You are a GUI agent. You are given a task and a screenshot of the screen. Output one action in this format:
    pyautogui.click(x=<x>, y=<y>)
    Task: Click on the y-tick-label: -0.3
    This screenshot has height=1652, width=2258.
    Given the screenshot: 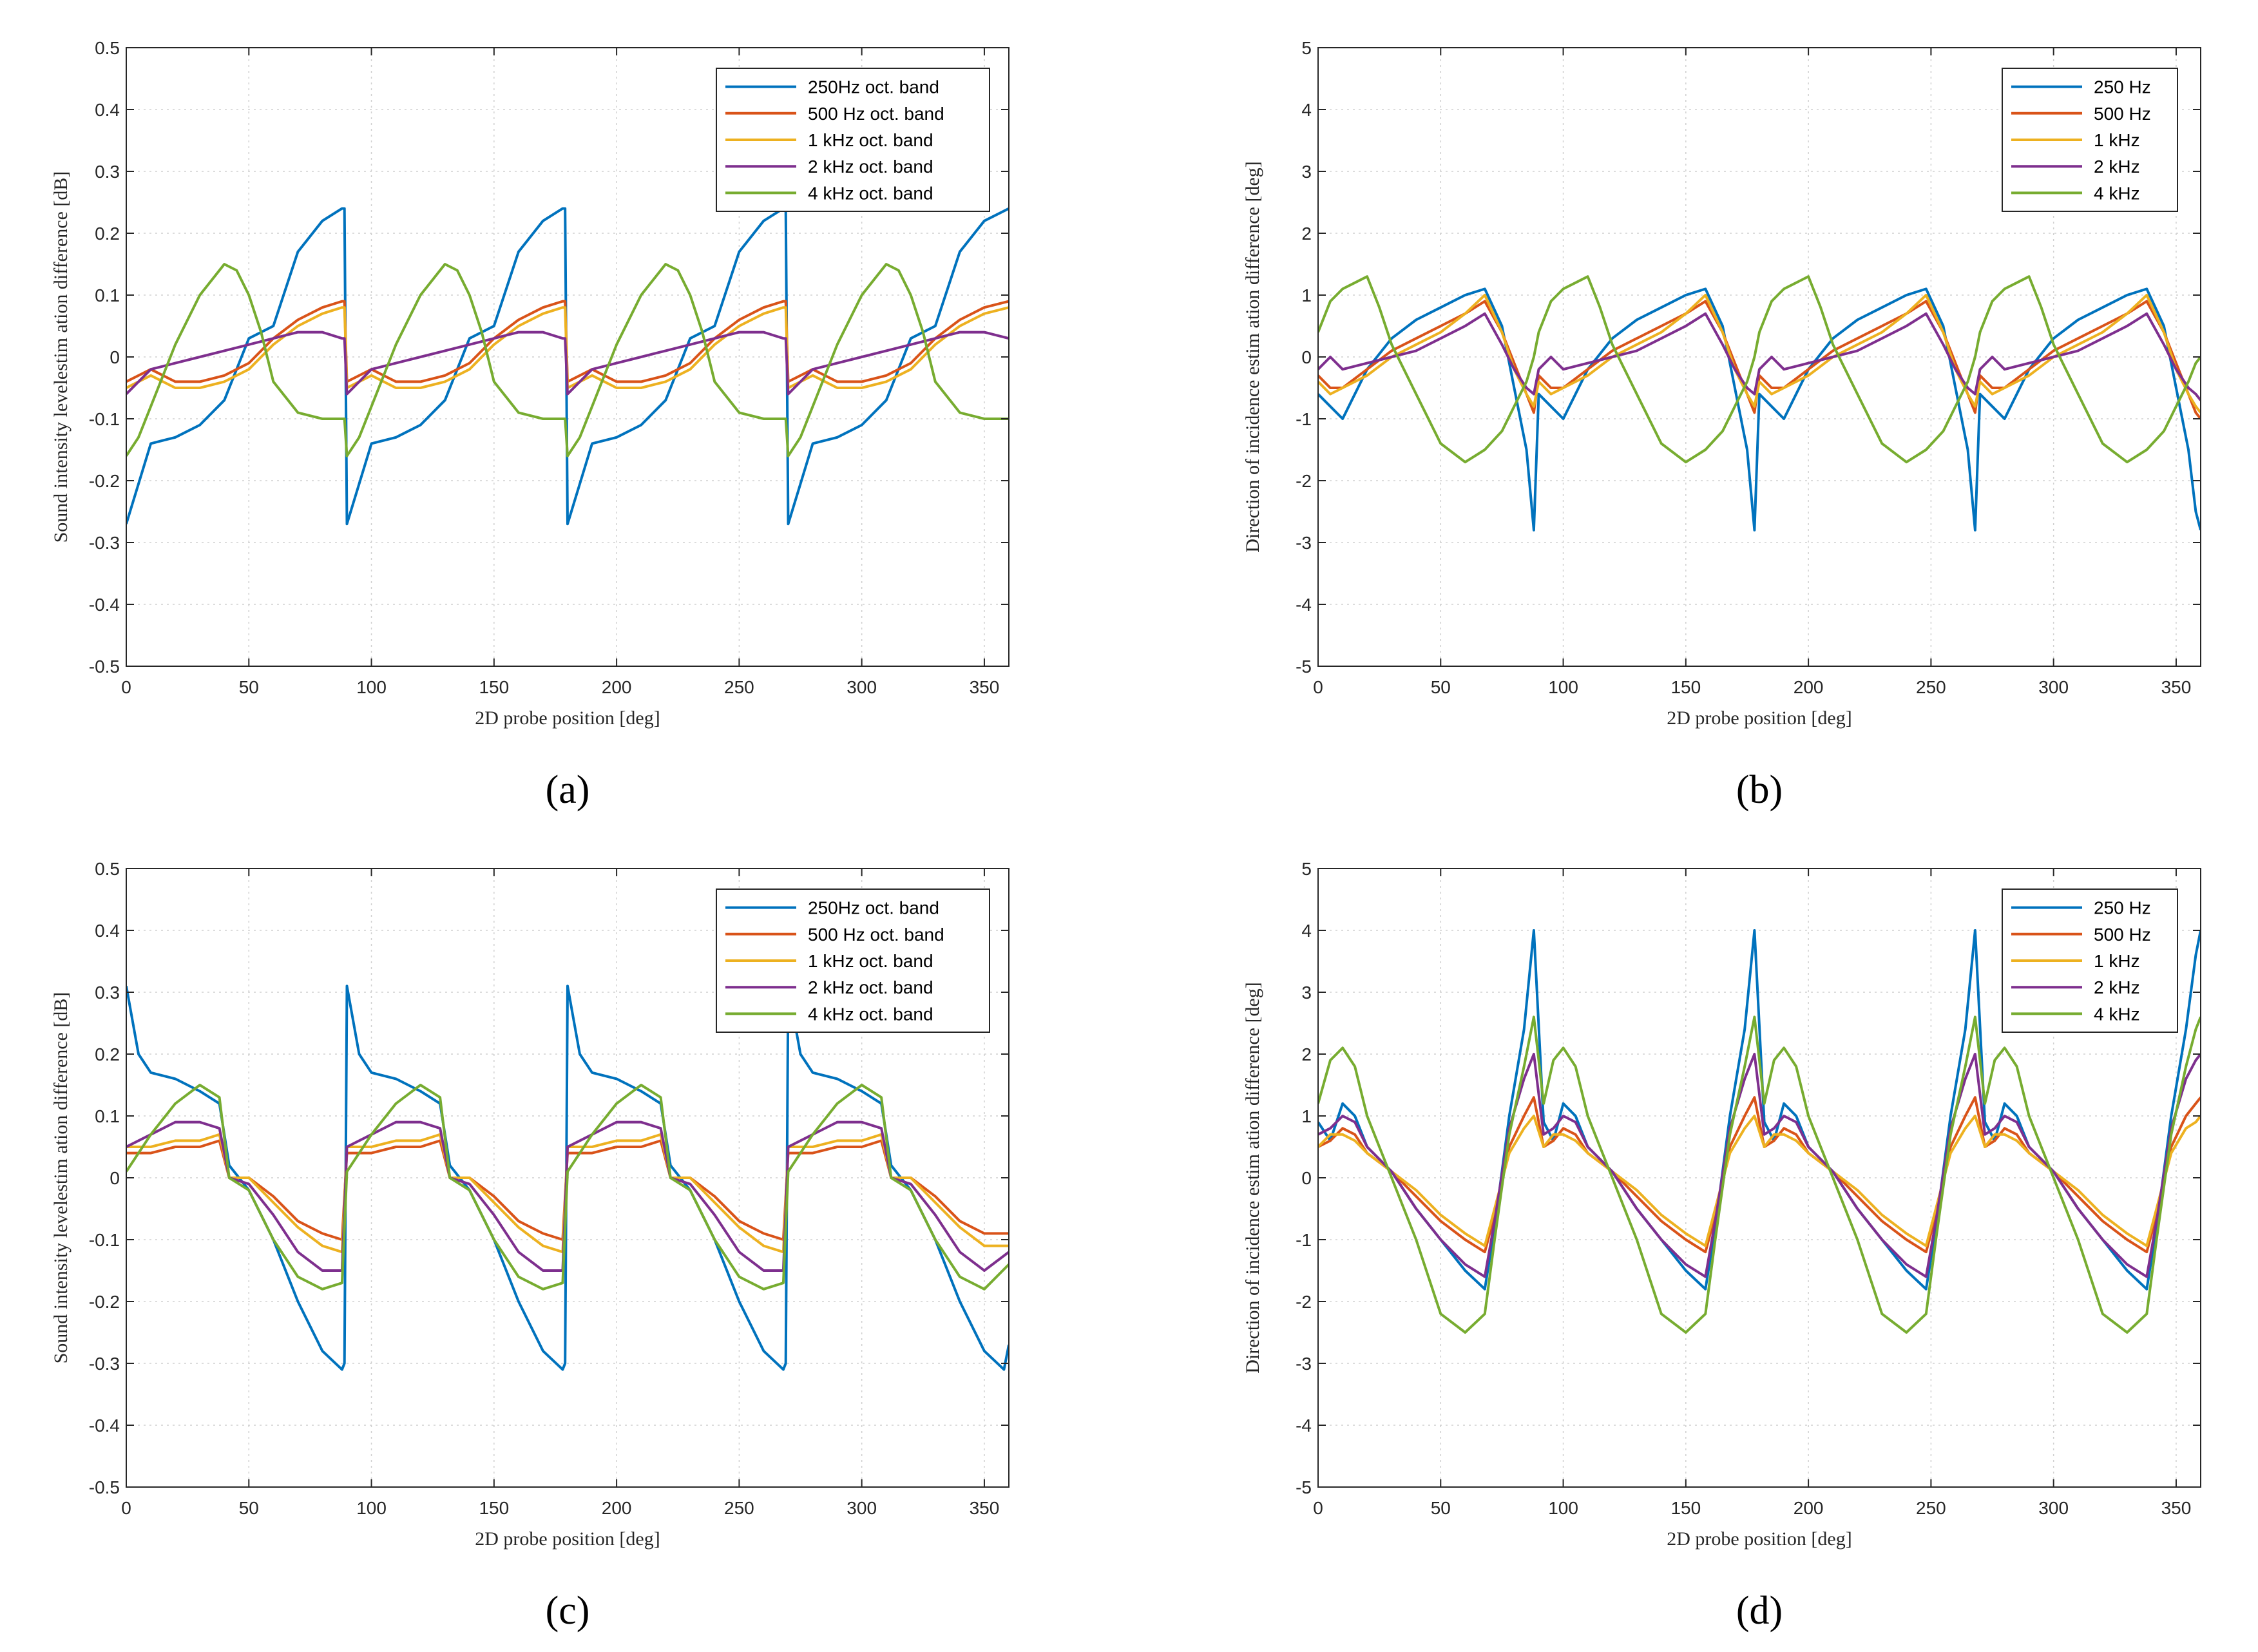 What is the action you would take?
    pyautogui.click(x=104, y=543)
    